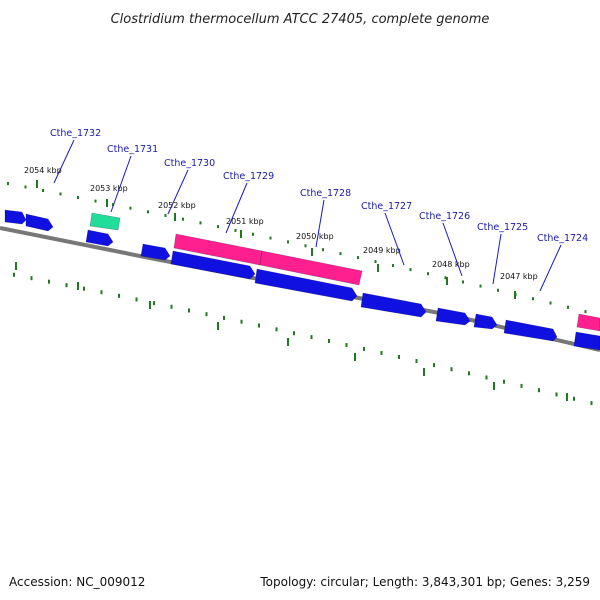  I want to click on tick-label: 2047 kbp, so click(519, 276).